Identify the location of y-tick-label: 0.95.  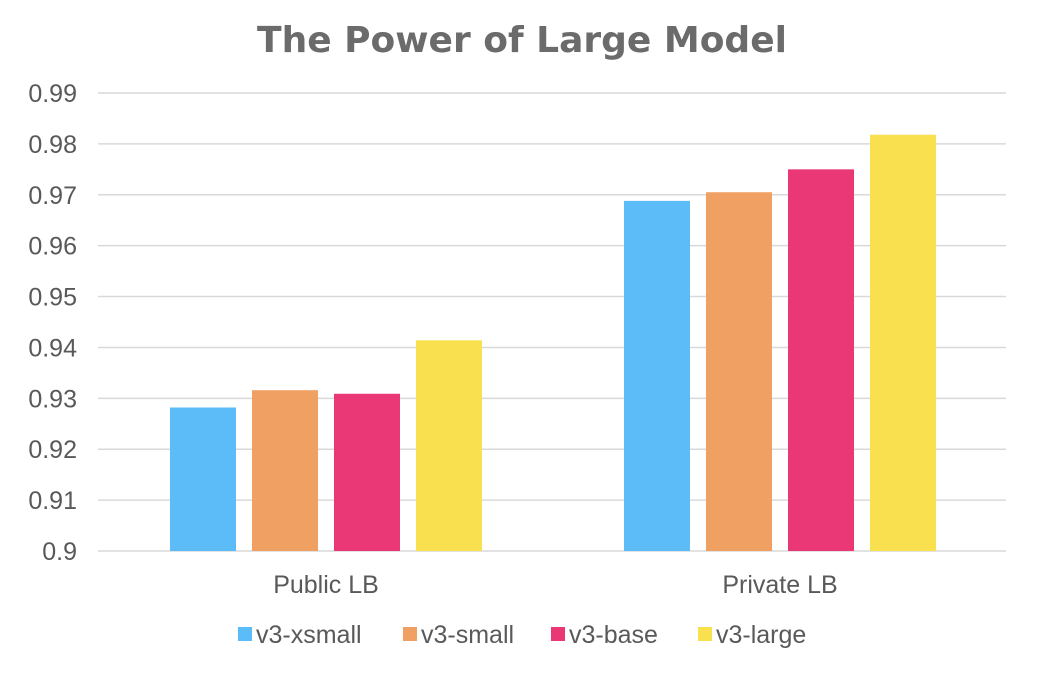
(52, 298).